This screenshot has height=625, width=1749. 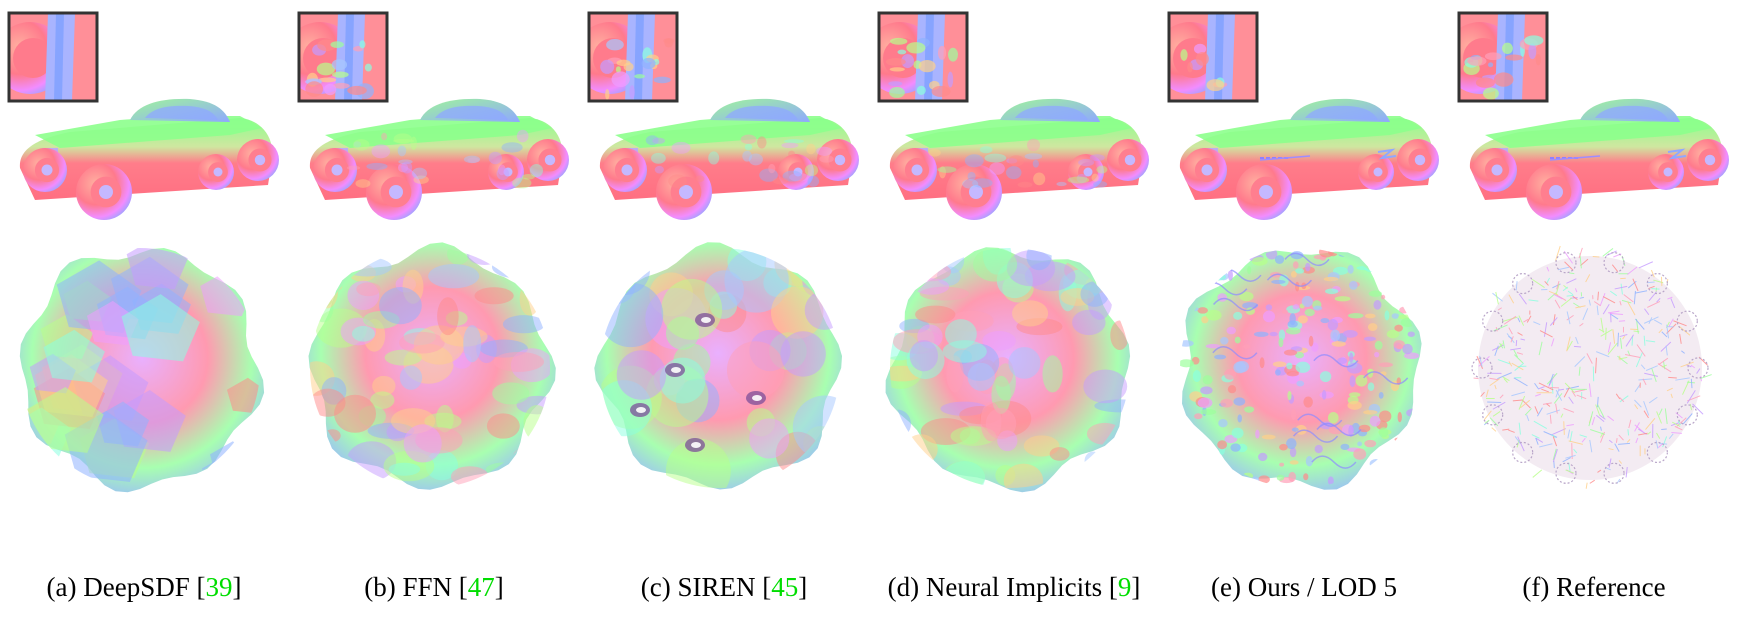 I want to click on panel-f-caption-main: (f) Reference, so click(x=1594, y=587).